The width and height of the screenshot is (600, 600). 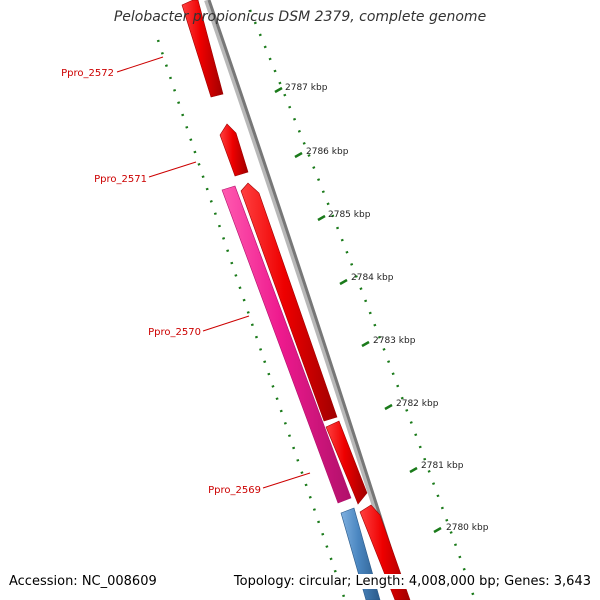 I want to click on scale-label-2785: 2785 kbp, so click(x=349, y=215).